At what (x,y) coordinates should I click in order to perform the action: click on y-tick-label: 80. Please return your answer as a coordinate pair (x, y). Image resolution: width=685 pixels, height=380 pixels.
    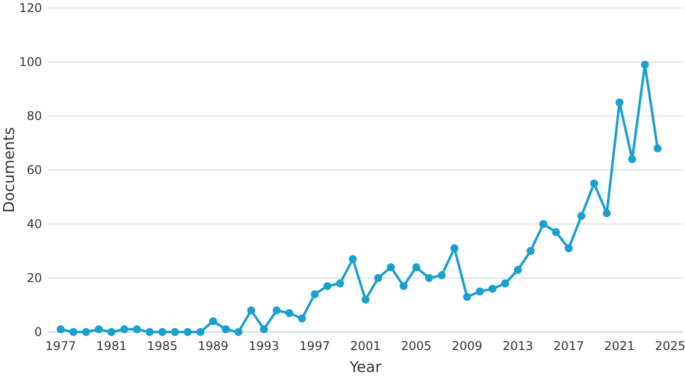
    Looking at the image, I should click on (34, 116).